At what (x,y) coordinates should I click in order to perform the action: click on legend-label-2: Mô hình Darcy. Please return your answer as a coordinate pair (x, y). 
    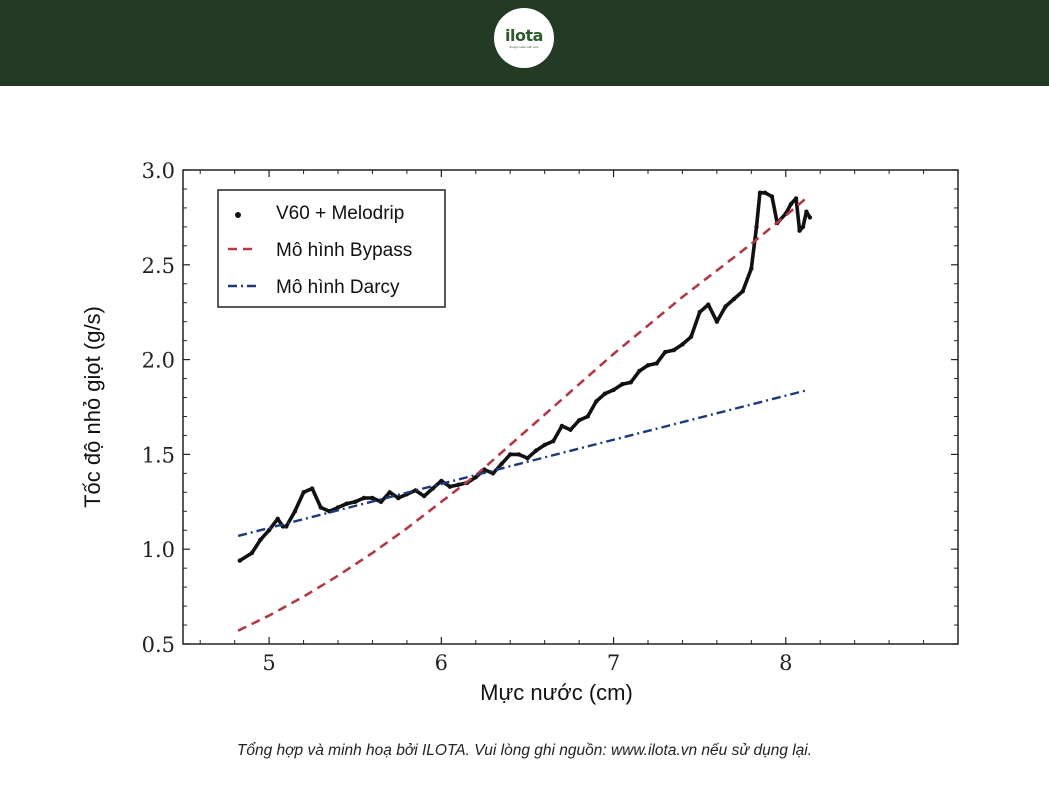
    Looking at the image, I should click on (338, 287).